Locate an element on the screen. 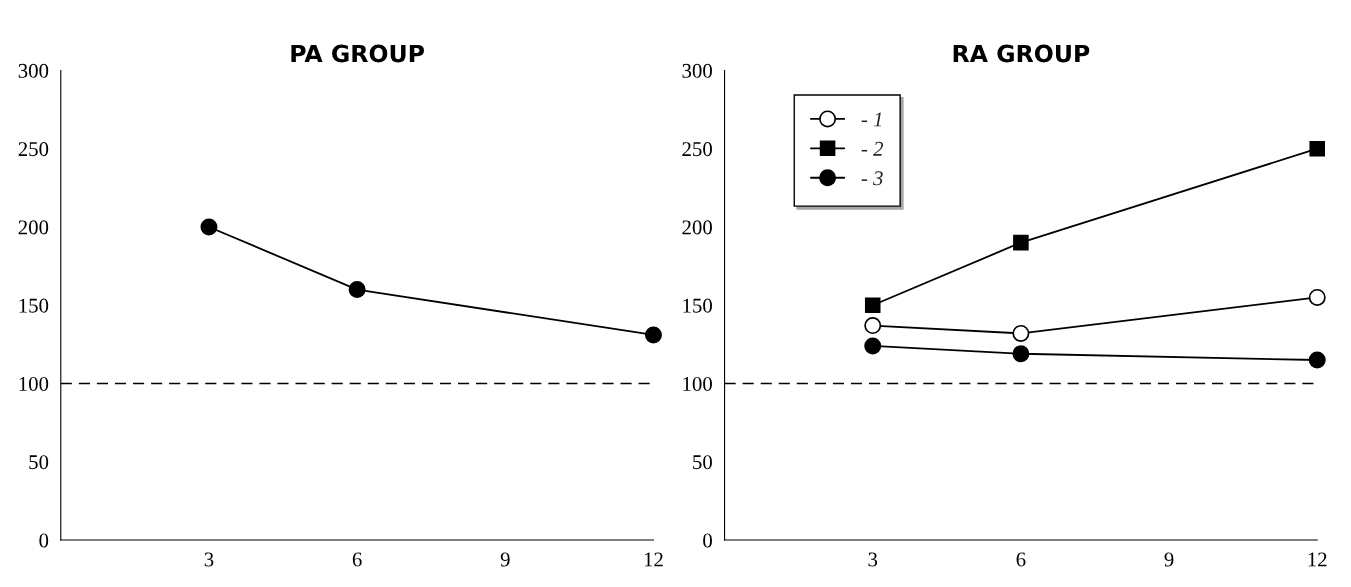  legend-label: - 1 is located at coordinates (871, 119).